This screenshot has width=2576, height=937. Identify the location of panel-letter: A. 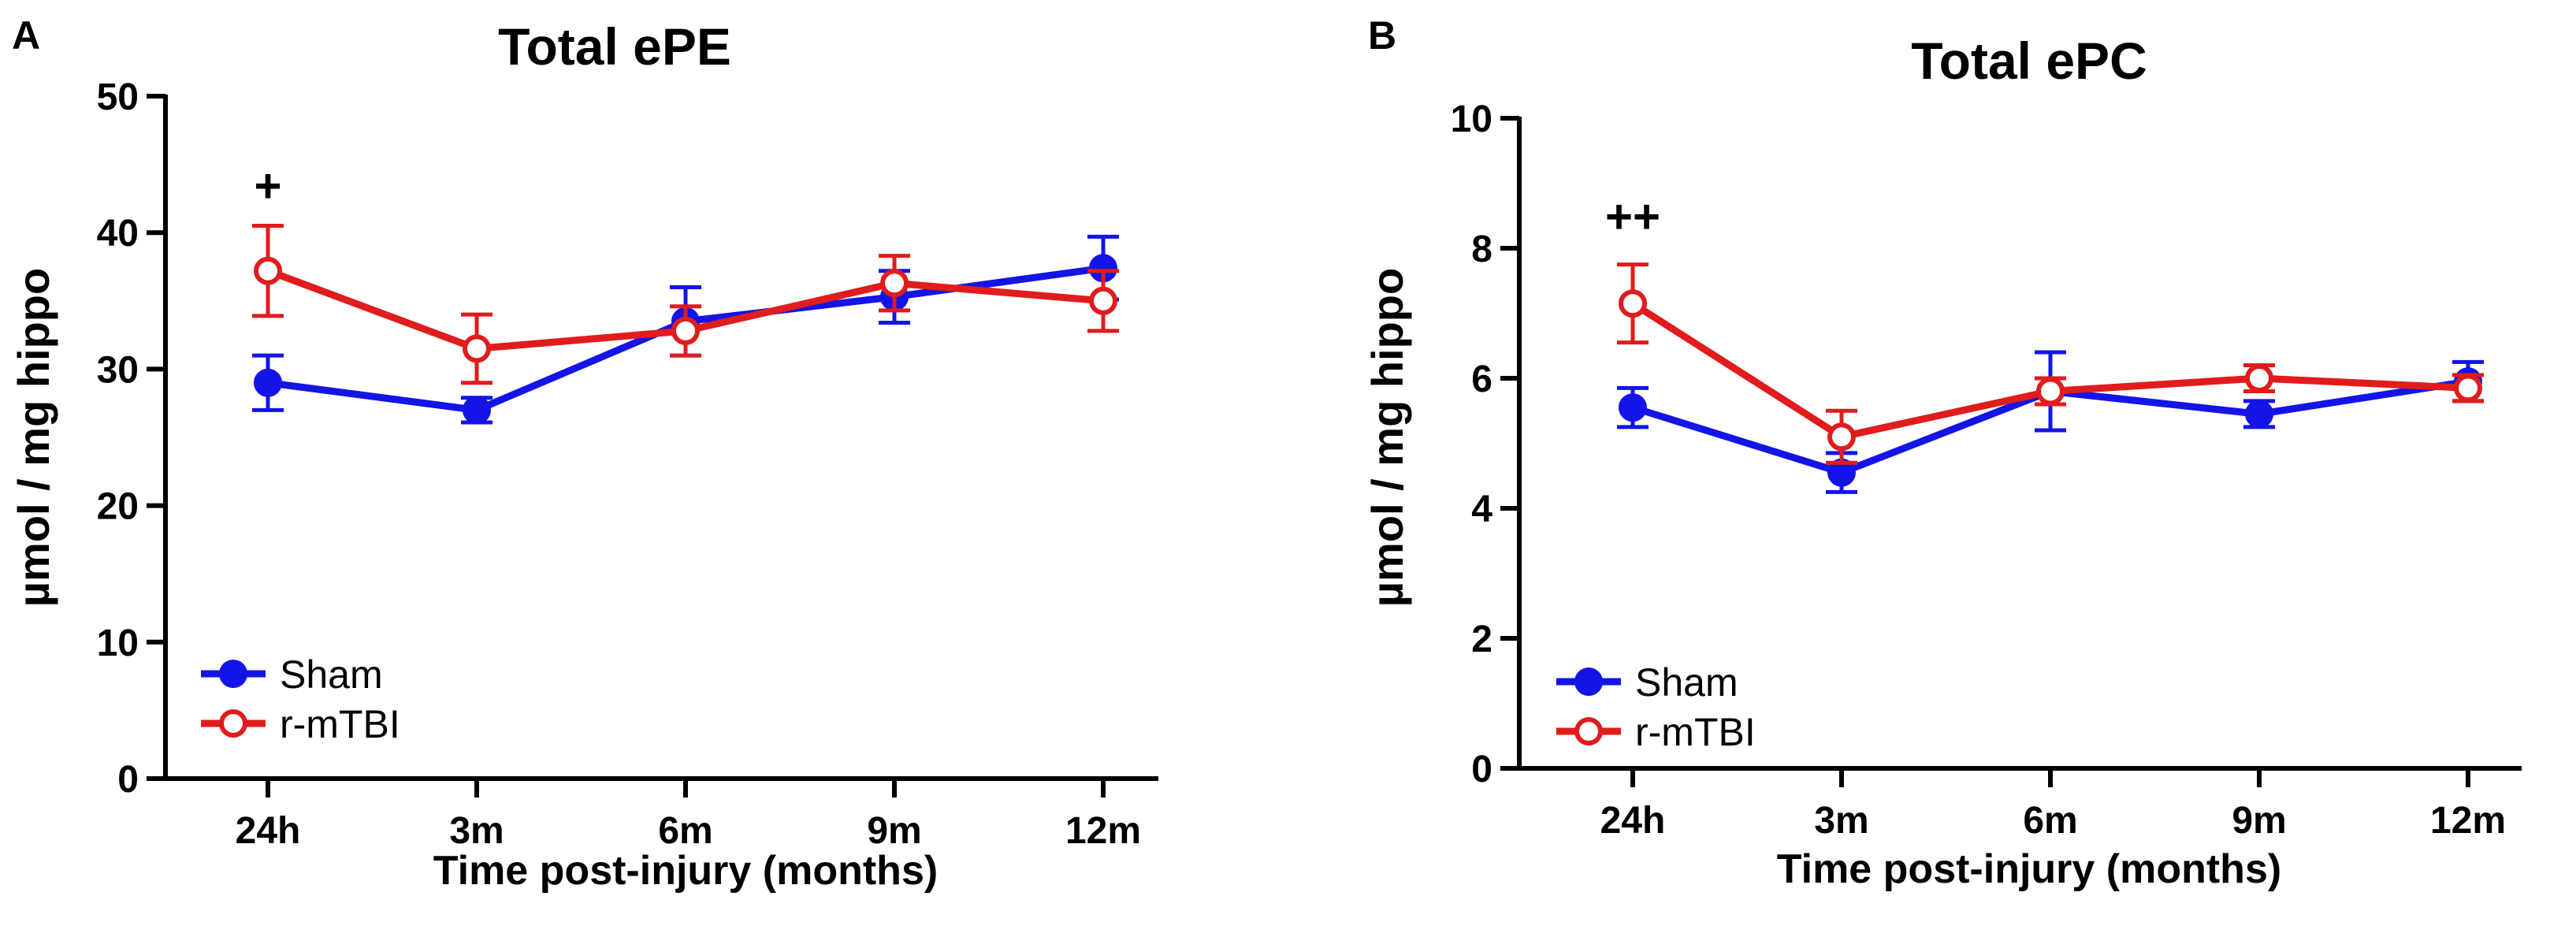
(26, 35).